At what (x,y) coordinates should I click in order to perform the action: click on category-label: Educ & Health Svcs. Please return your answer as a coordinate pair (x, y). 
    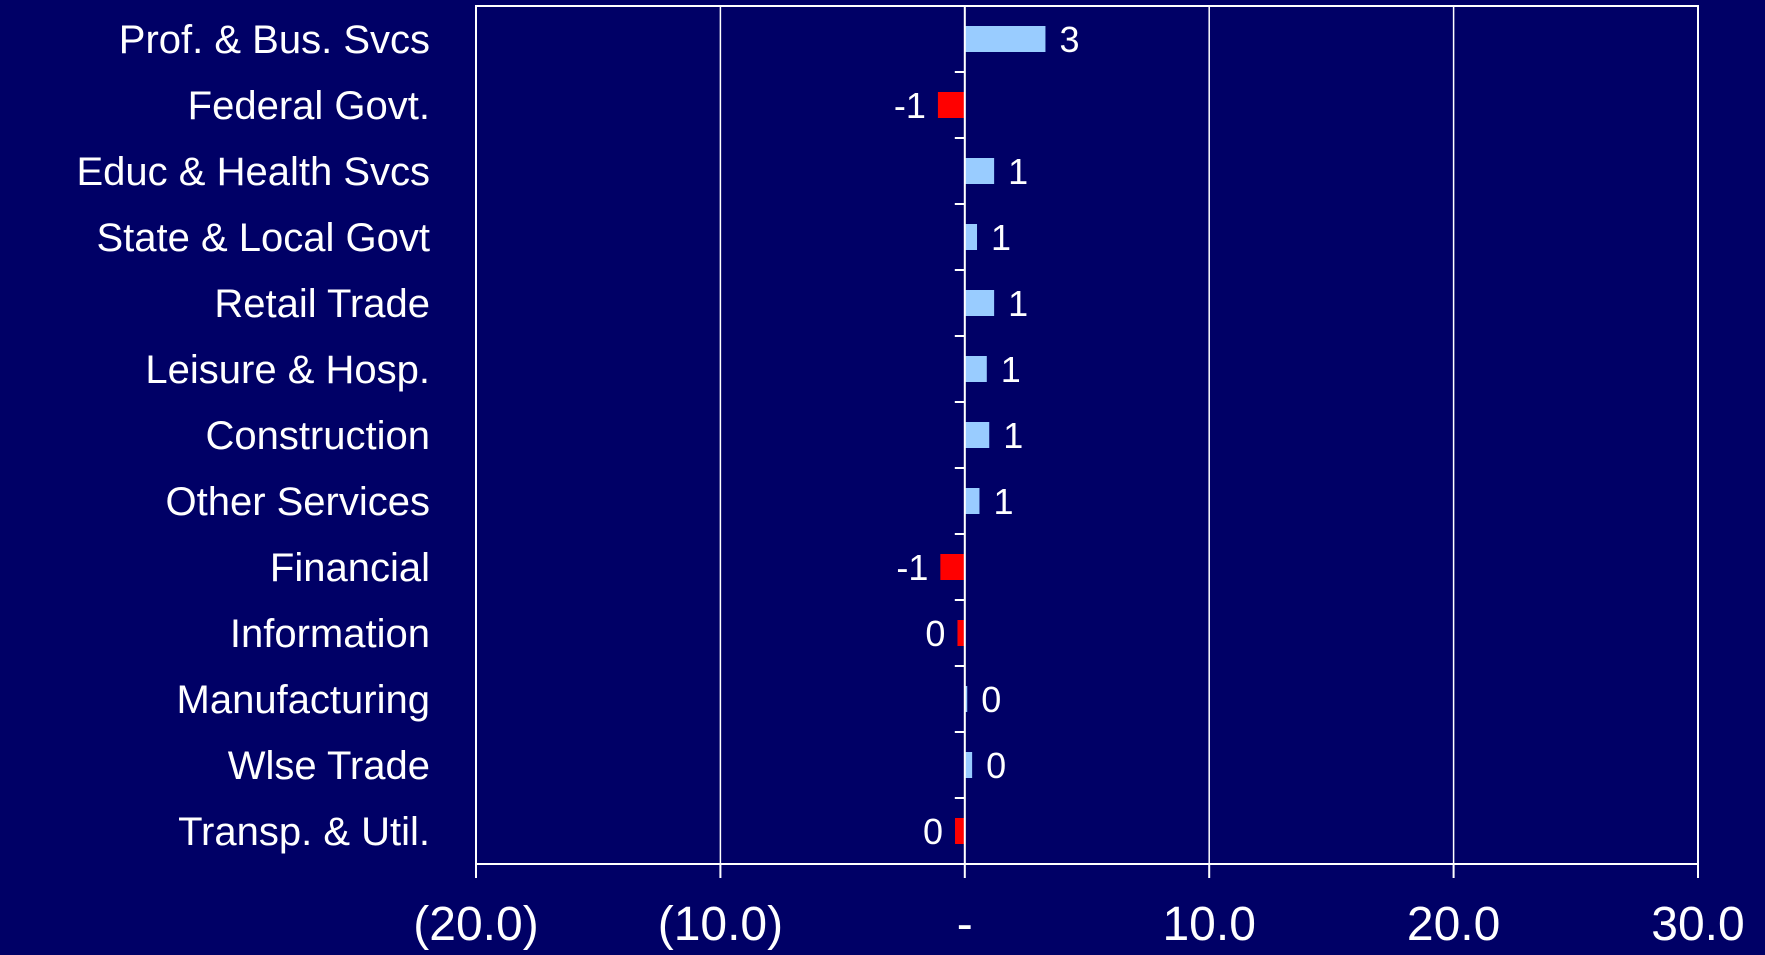
    Looking at the image, I should click on (254, 172).